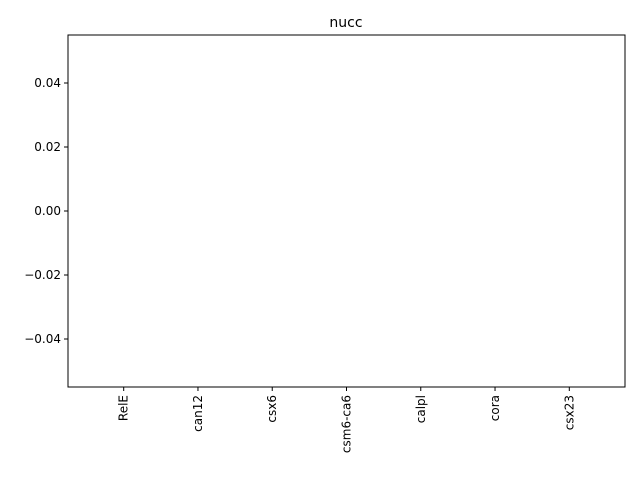  What do you see at coordinates (47, 83) in the screenshot?
I see `y-tick-label: 0.04` at bounding box center [47, 83].